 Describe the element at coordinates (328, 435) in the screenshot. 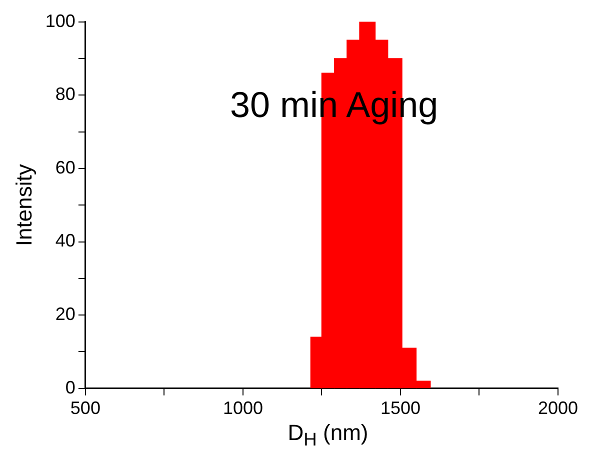

I see `x-axis-title: D$_{H}$ (nm)` at that location.